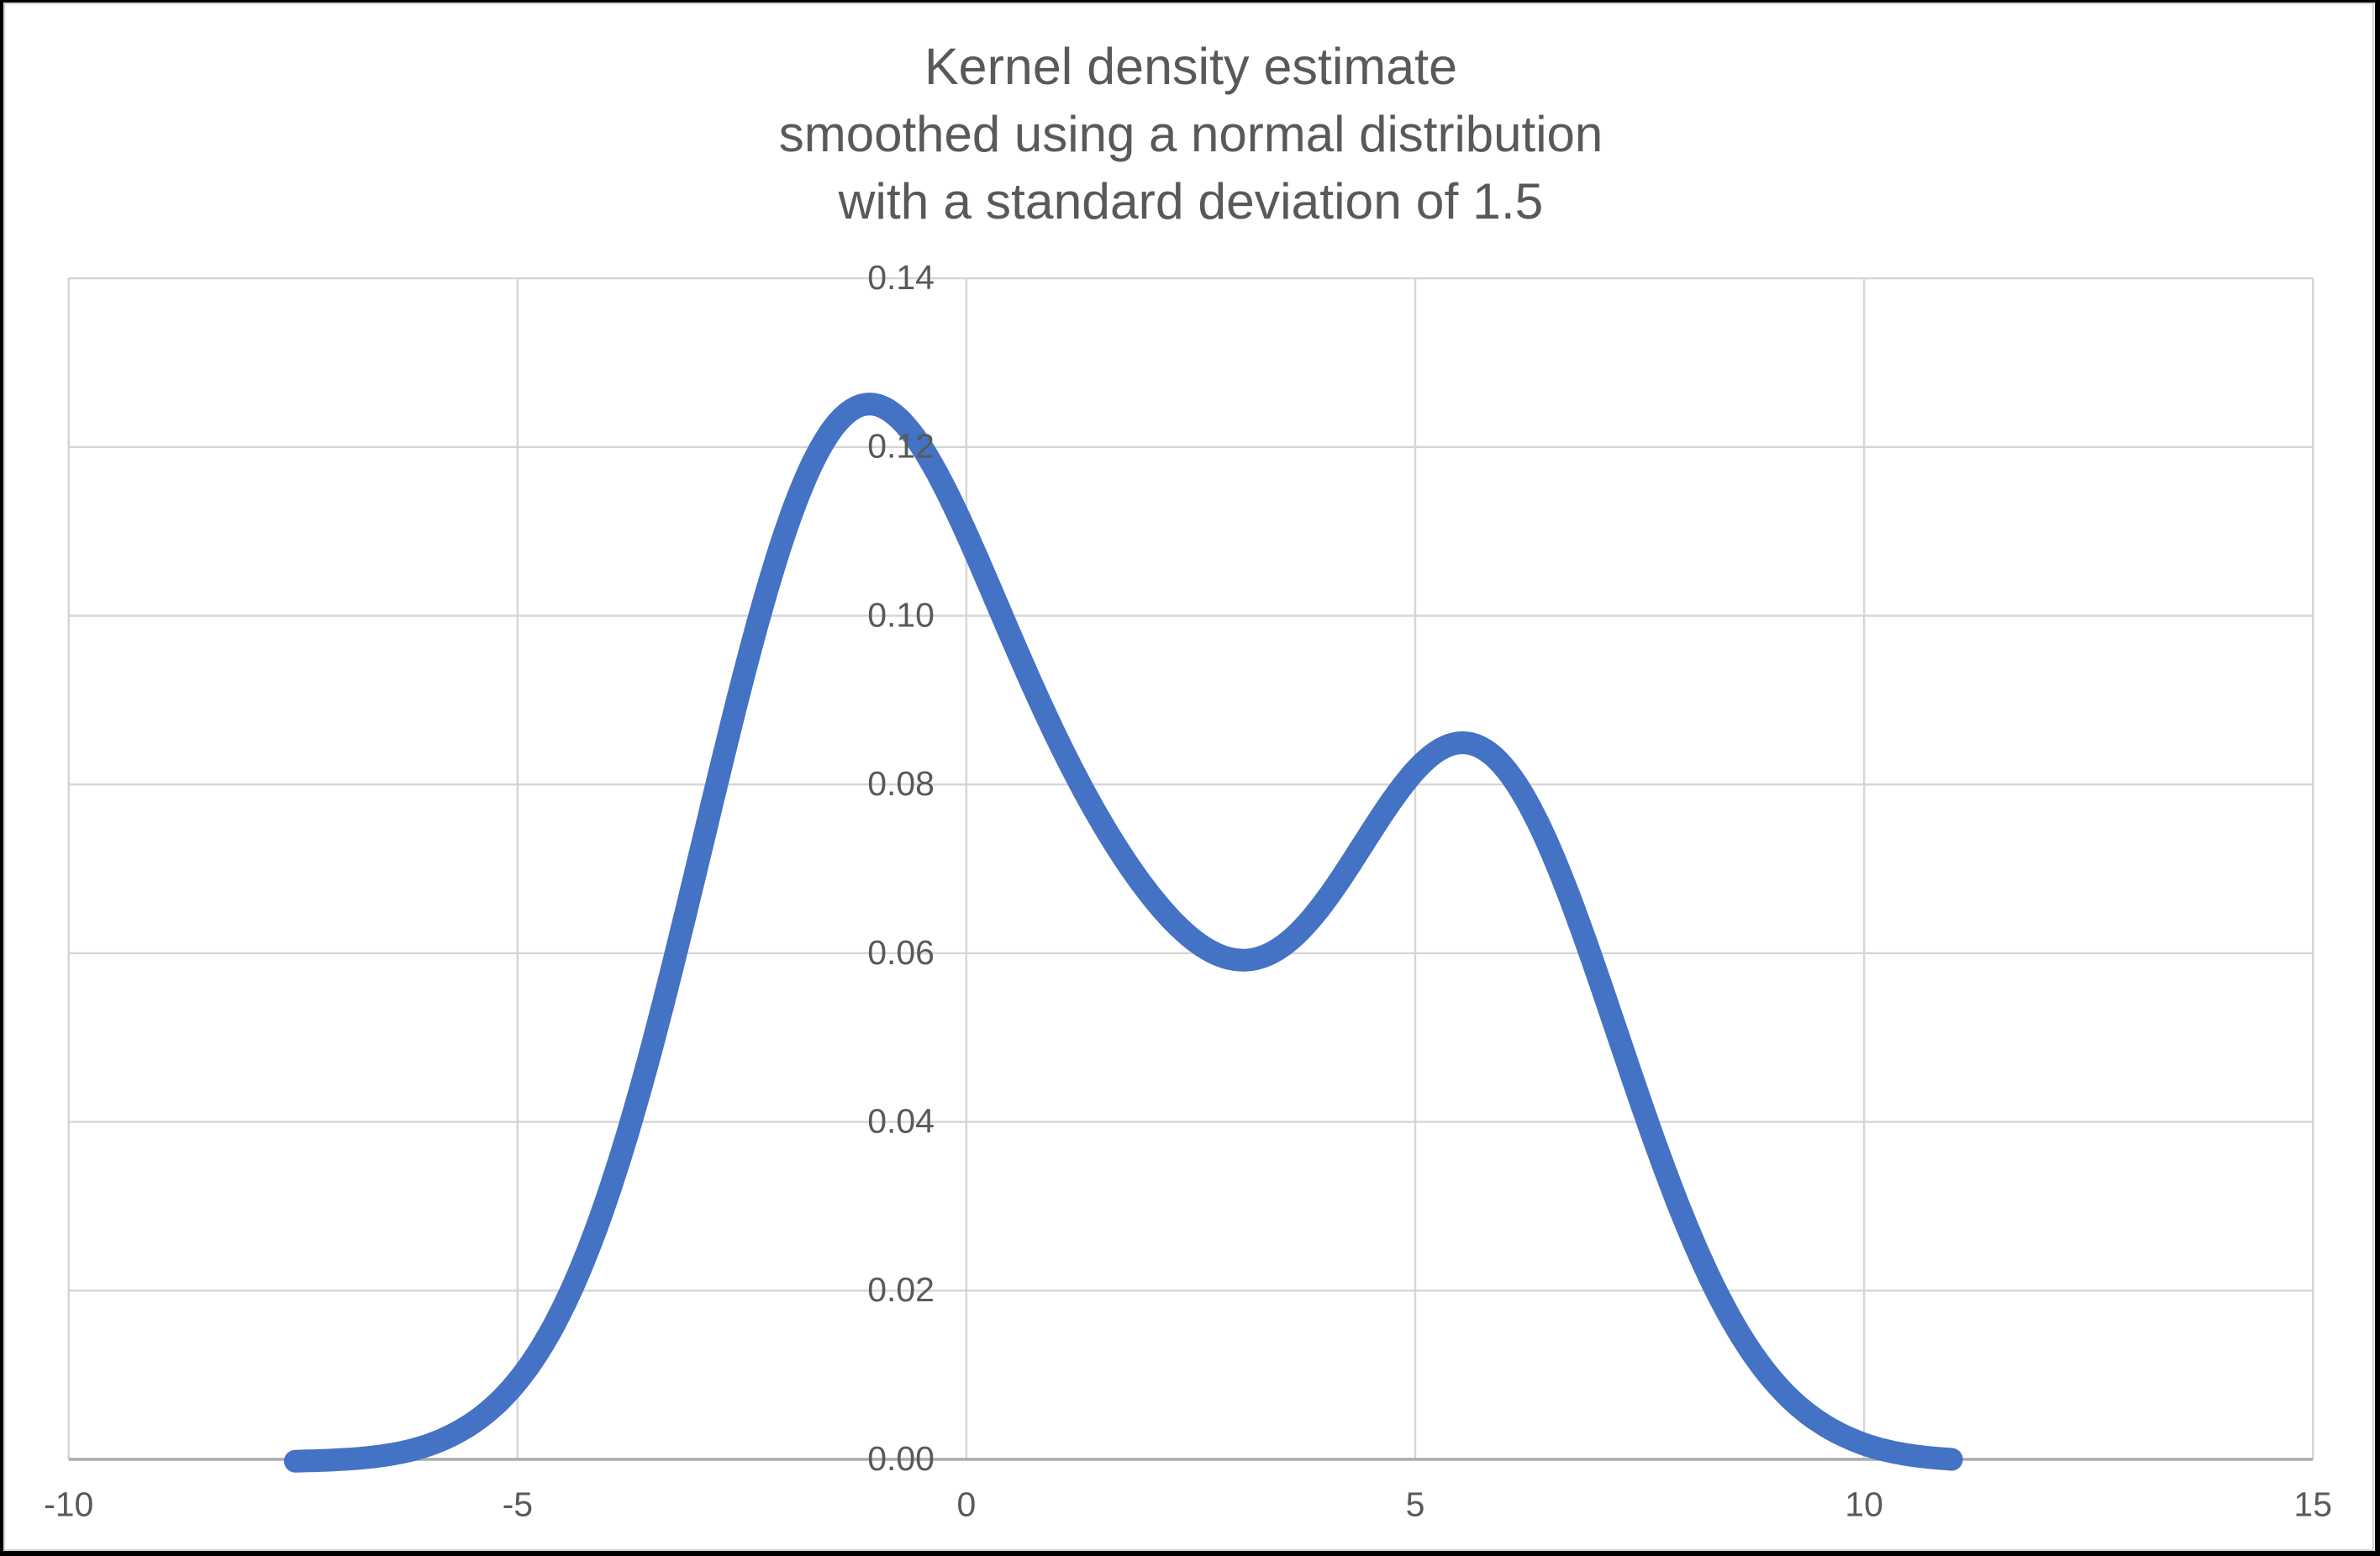 This screenshot has width=2380, height=1556. What do you see at coordinates (966, 1504) in the screenshot?
I see `svg-text: 0` at bounding box center [966, 1504].